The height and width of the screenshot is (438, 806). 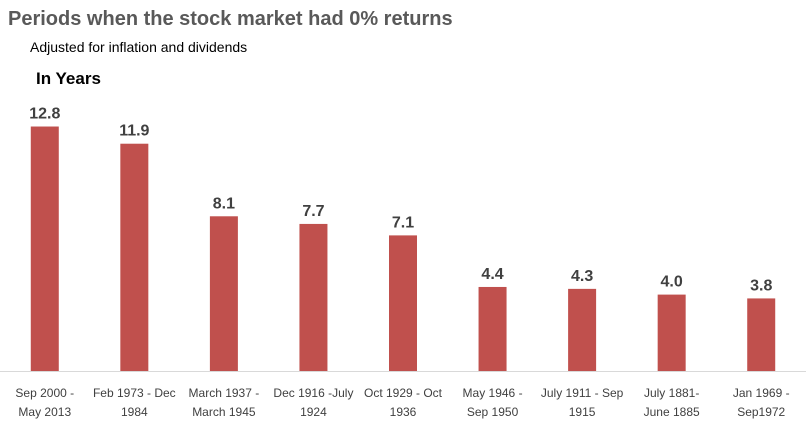 I want to click on value-label-3: 7.7, so click(x=313, y=211).